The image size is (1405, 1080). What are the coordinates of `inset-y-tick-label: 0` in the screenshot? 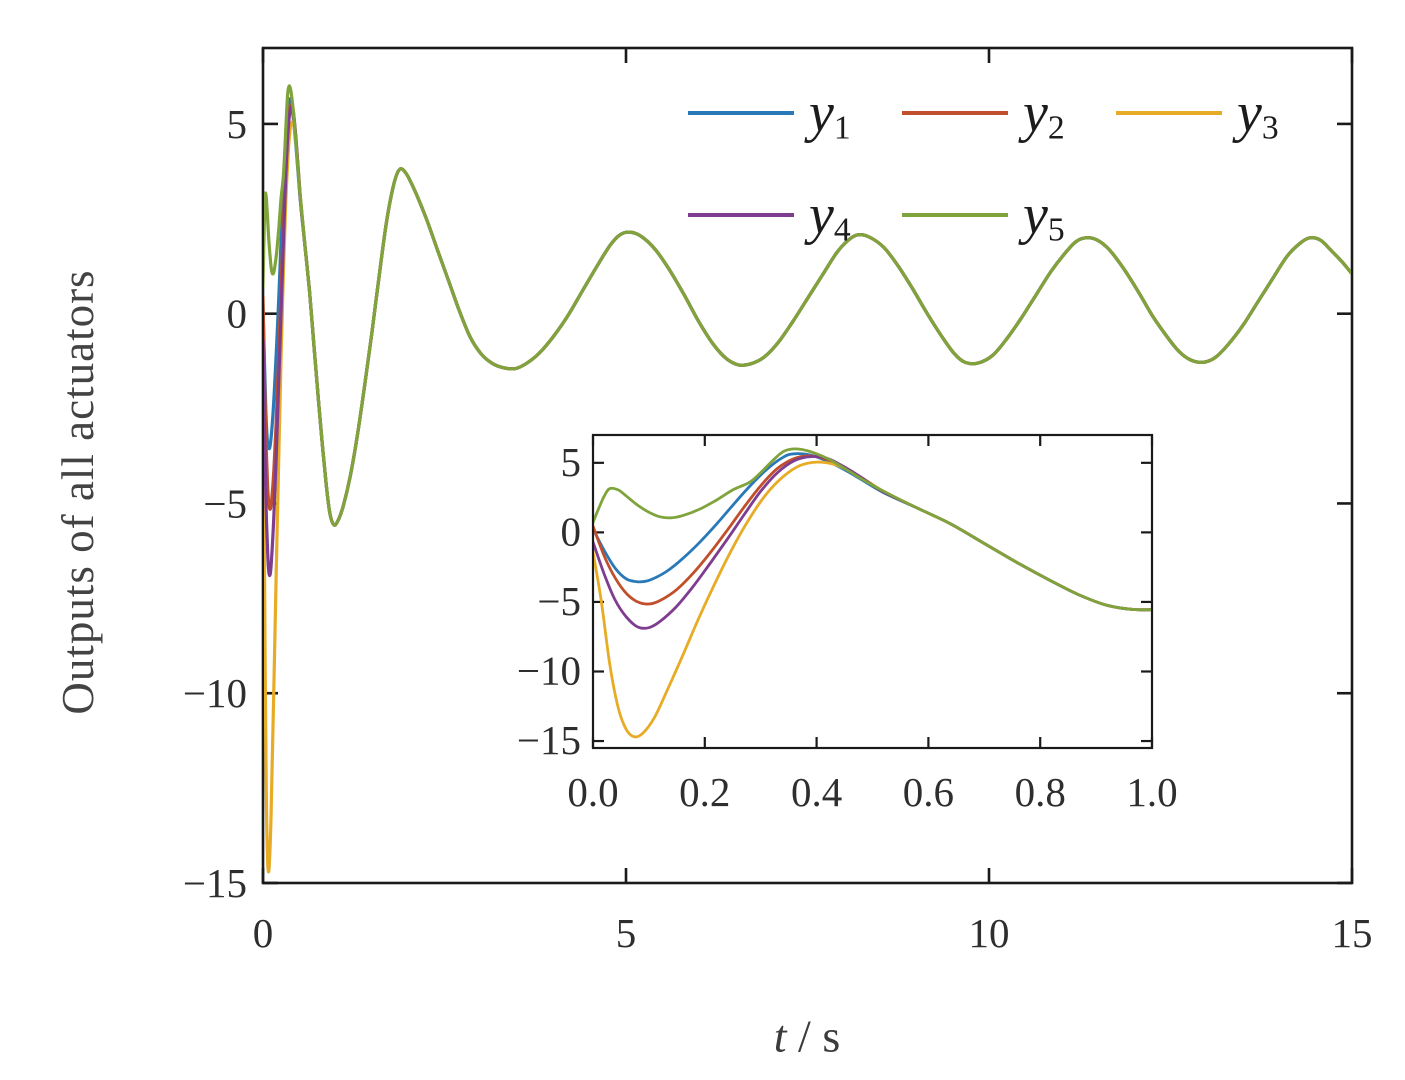 It's located at (571, 531).